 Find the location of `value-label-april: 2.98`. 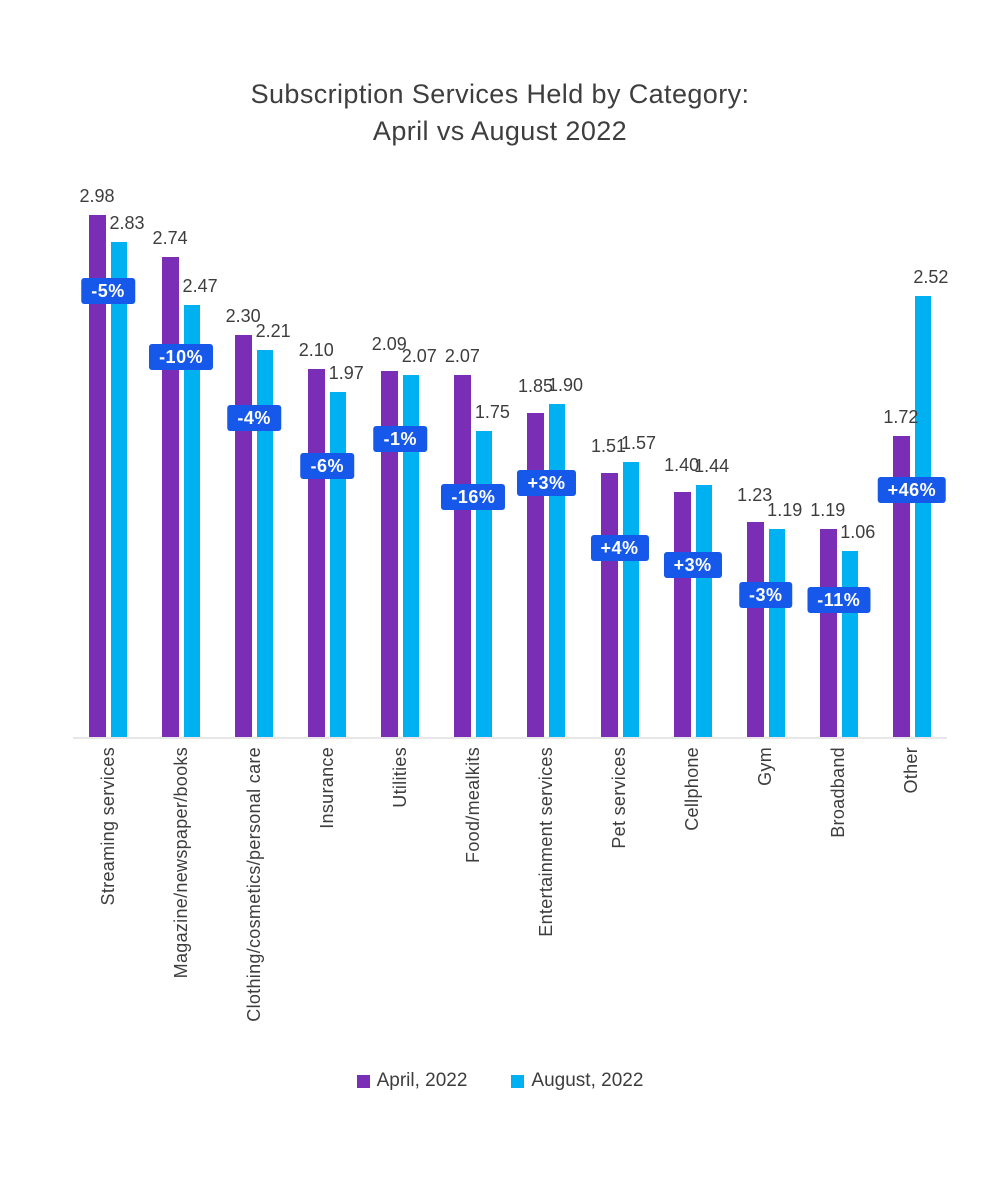

value-label-april: 2.98 is located at coordinates (97, 196).